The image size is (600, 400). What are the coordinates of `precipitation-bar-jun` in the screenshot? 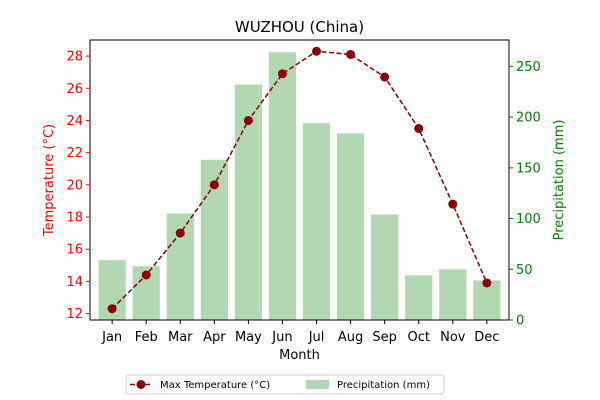 It's located at (282, 186).